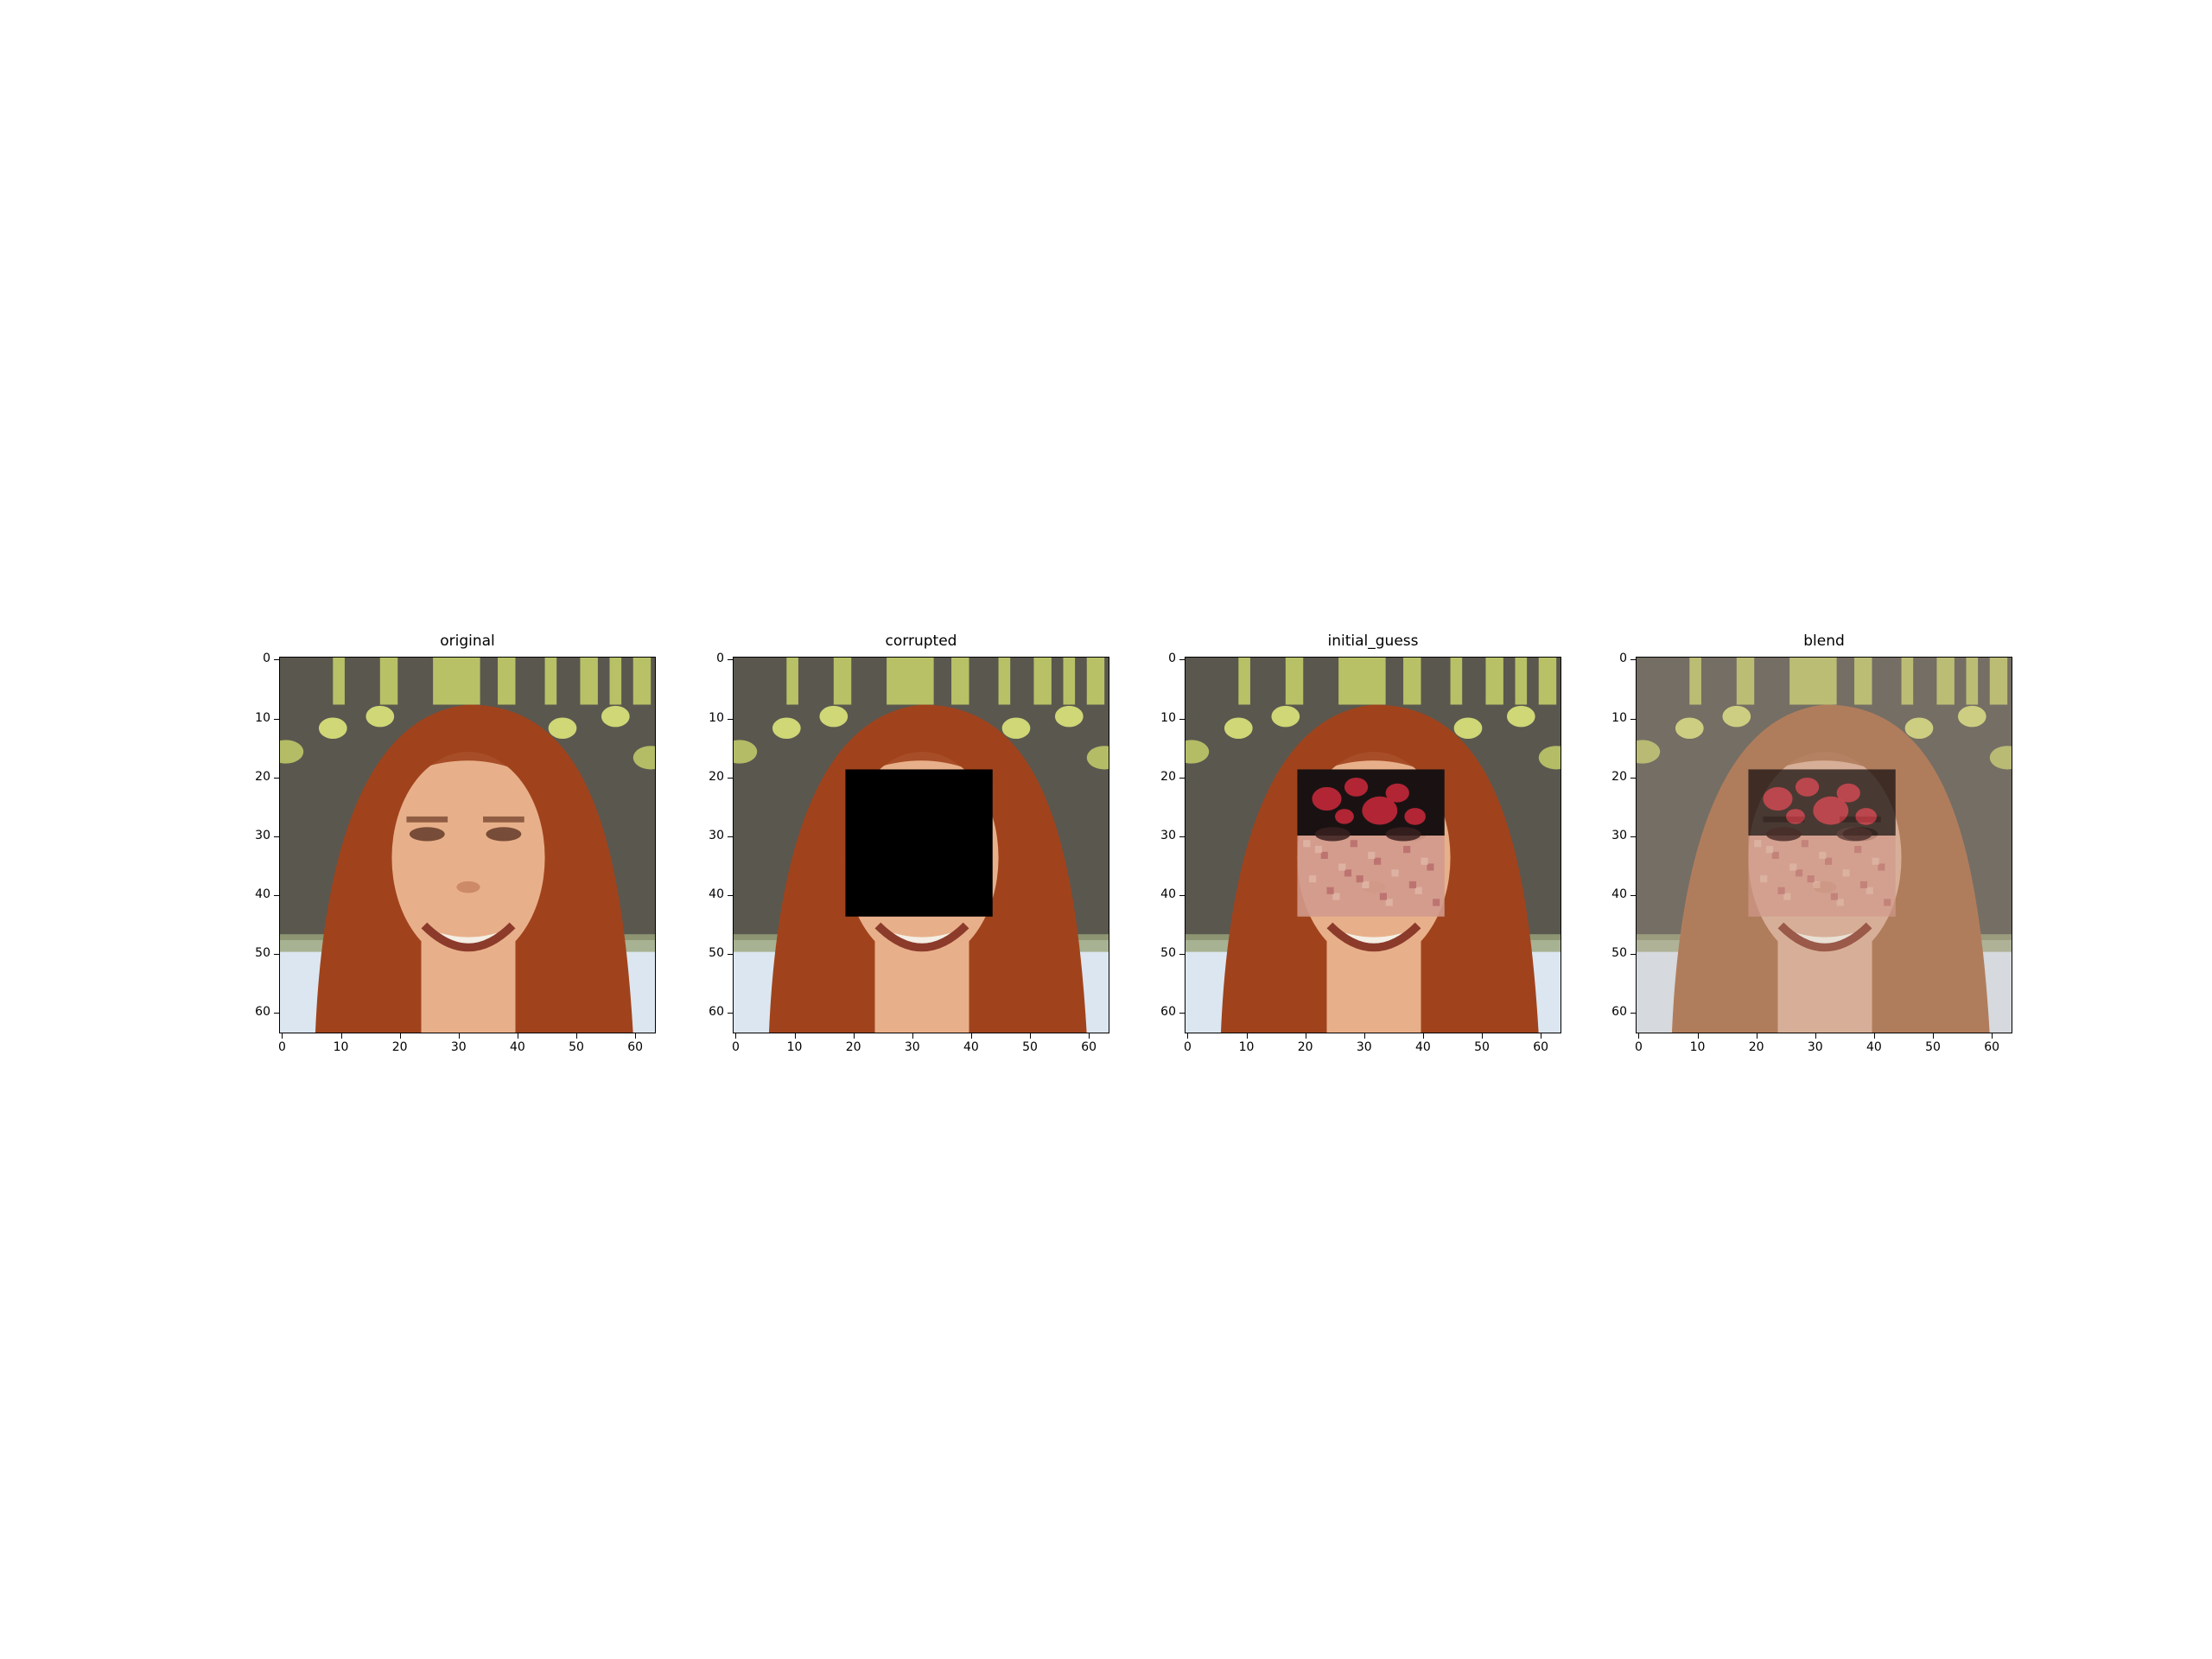 This screenshot has height=1659, width=2212. I want to click on y-tick-label: 30, so click(262, 835).